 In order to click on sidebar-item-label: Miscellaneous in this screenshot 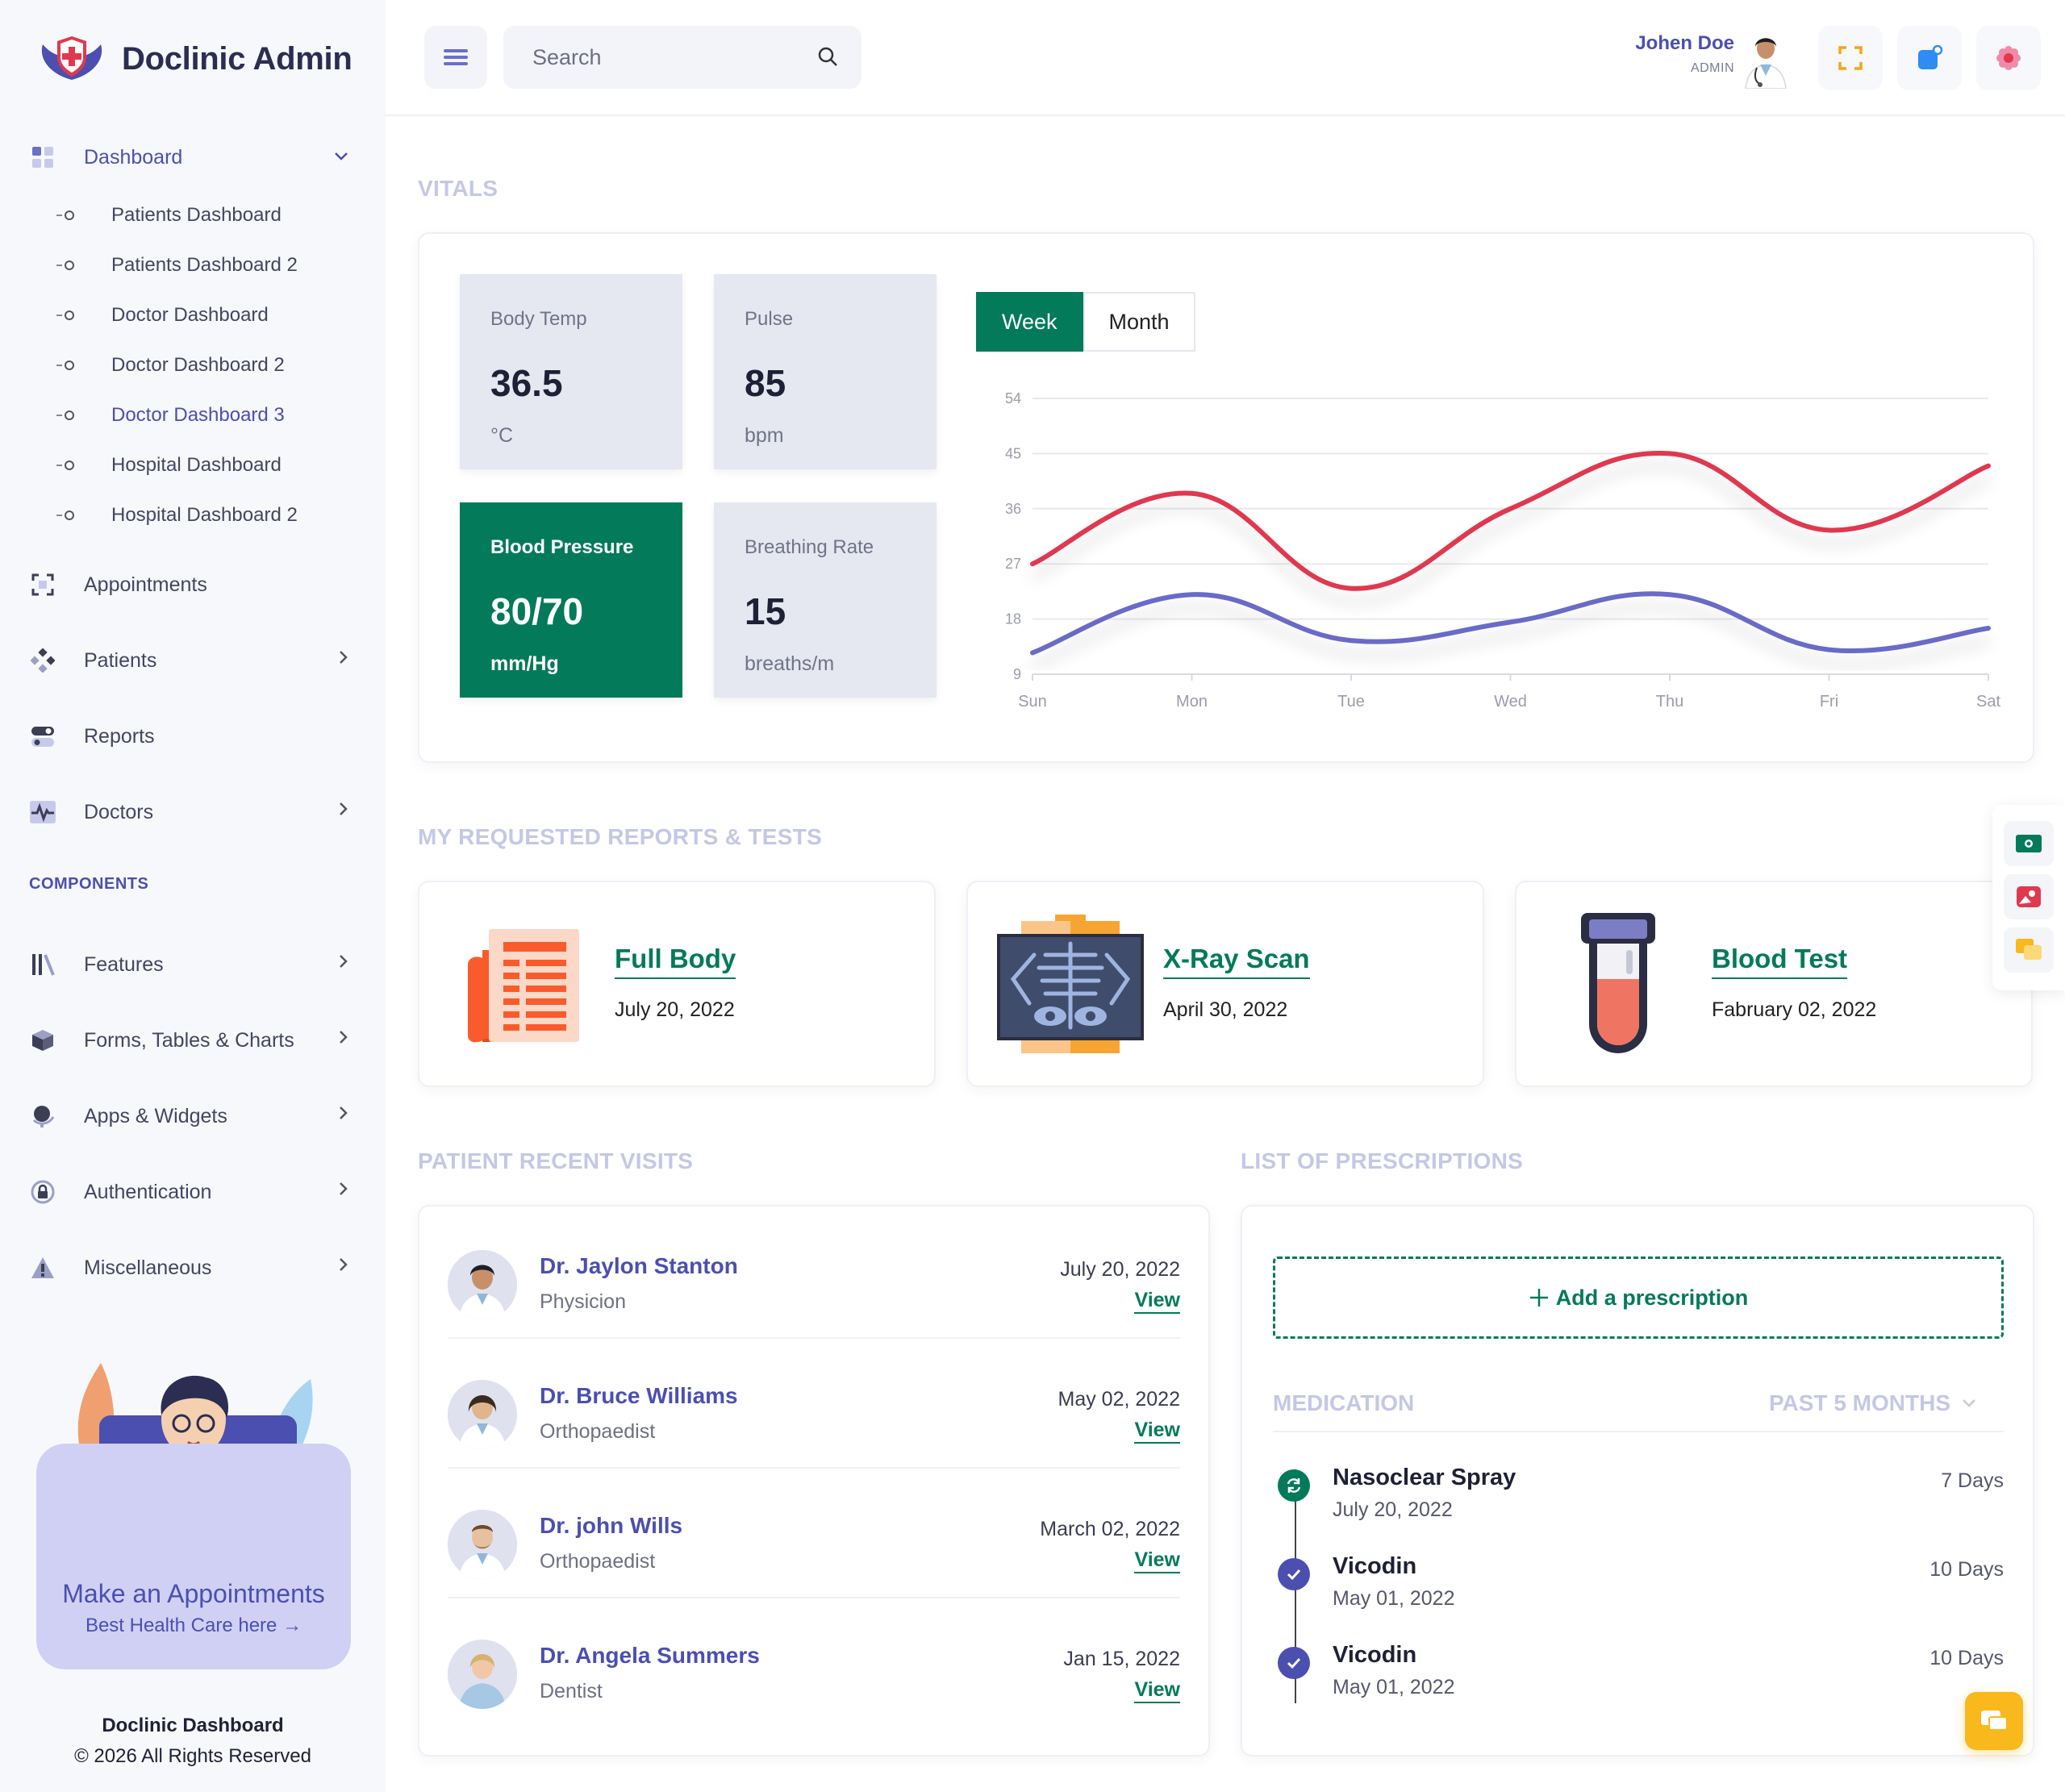, I will do `click(148, 1267)`.